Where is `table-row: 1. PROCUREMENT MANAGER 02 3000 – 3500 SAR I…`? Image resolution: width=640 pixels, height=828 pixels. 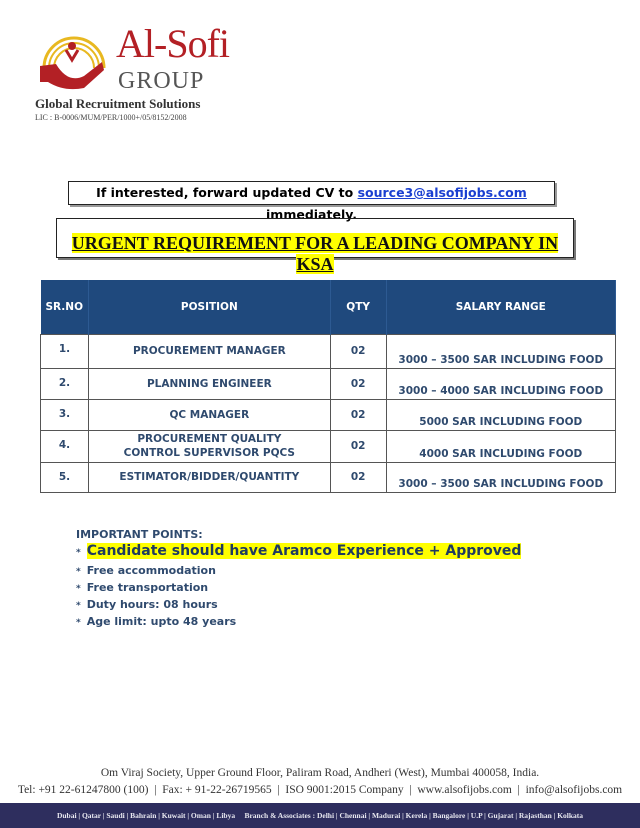
table-row: 1. PROCUREMENT MANAGER 02 3000 – 3500 SAR I… is located at coordinates (328, 351).